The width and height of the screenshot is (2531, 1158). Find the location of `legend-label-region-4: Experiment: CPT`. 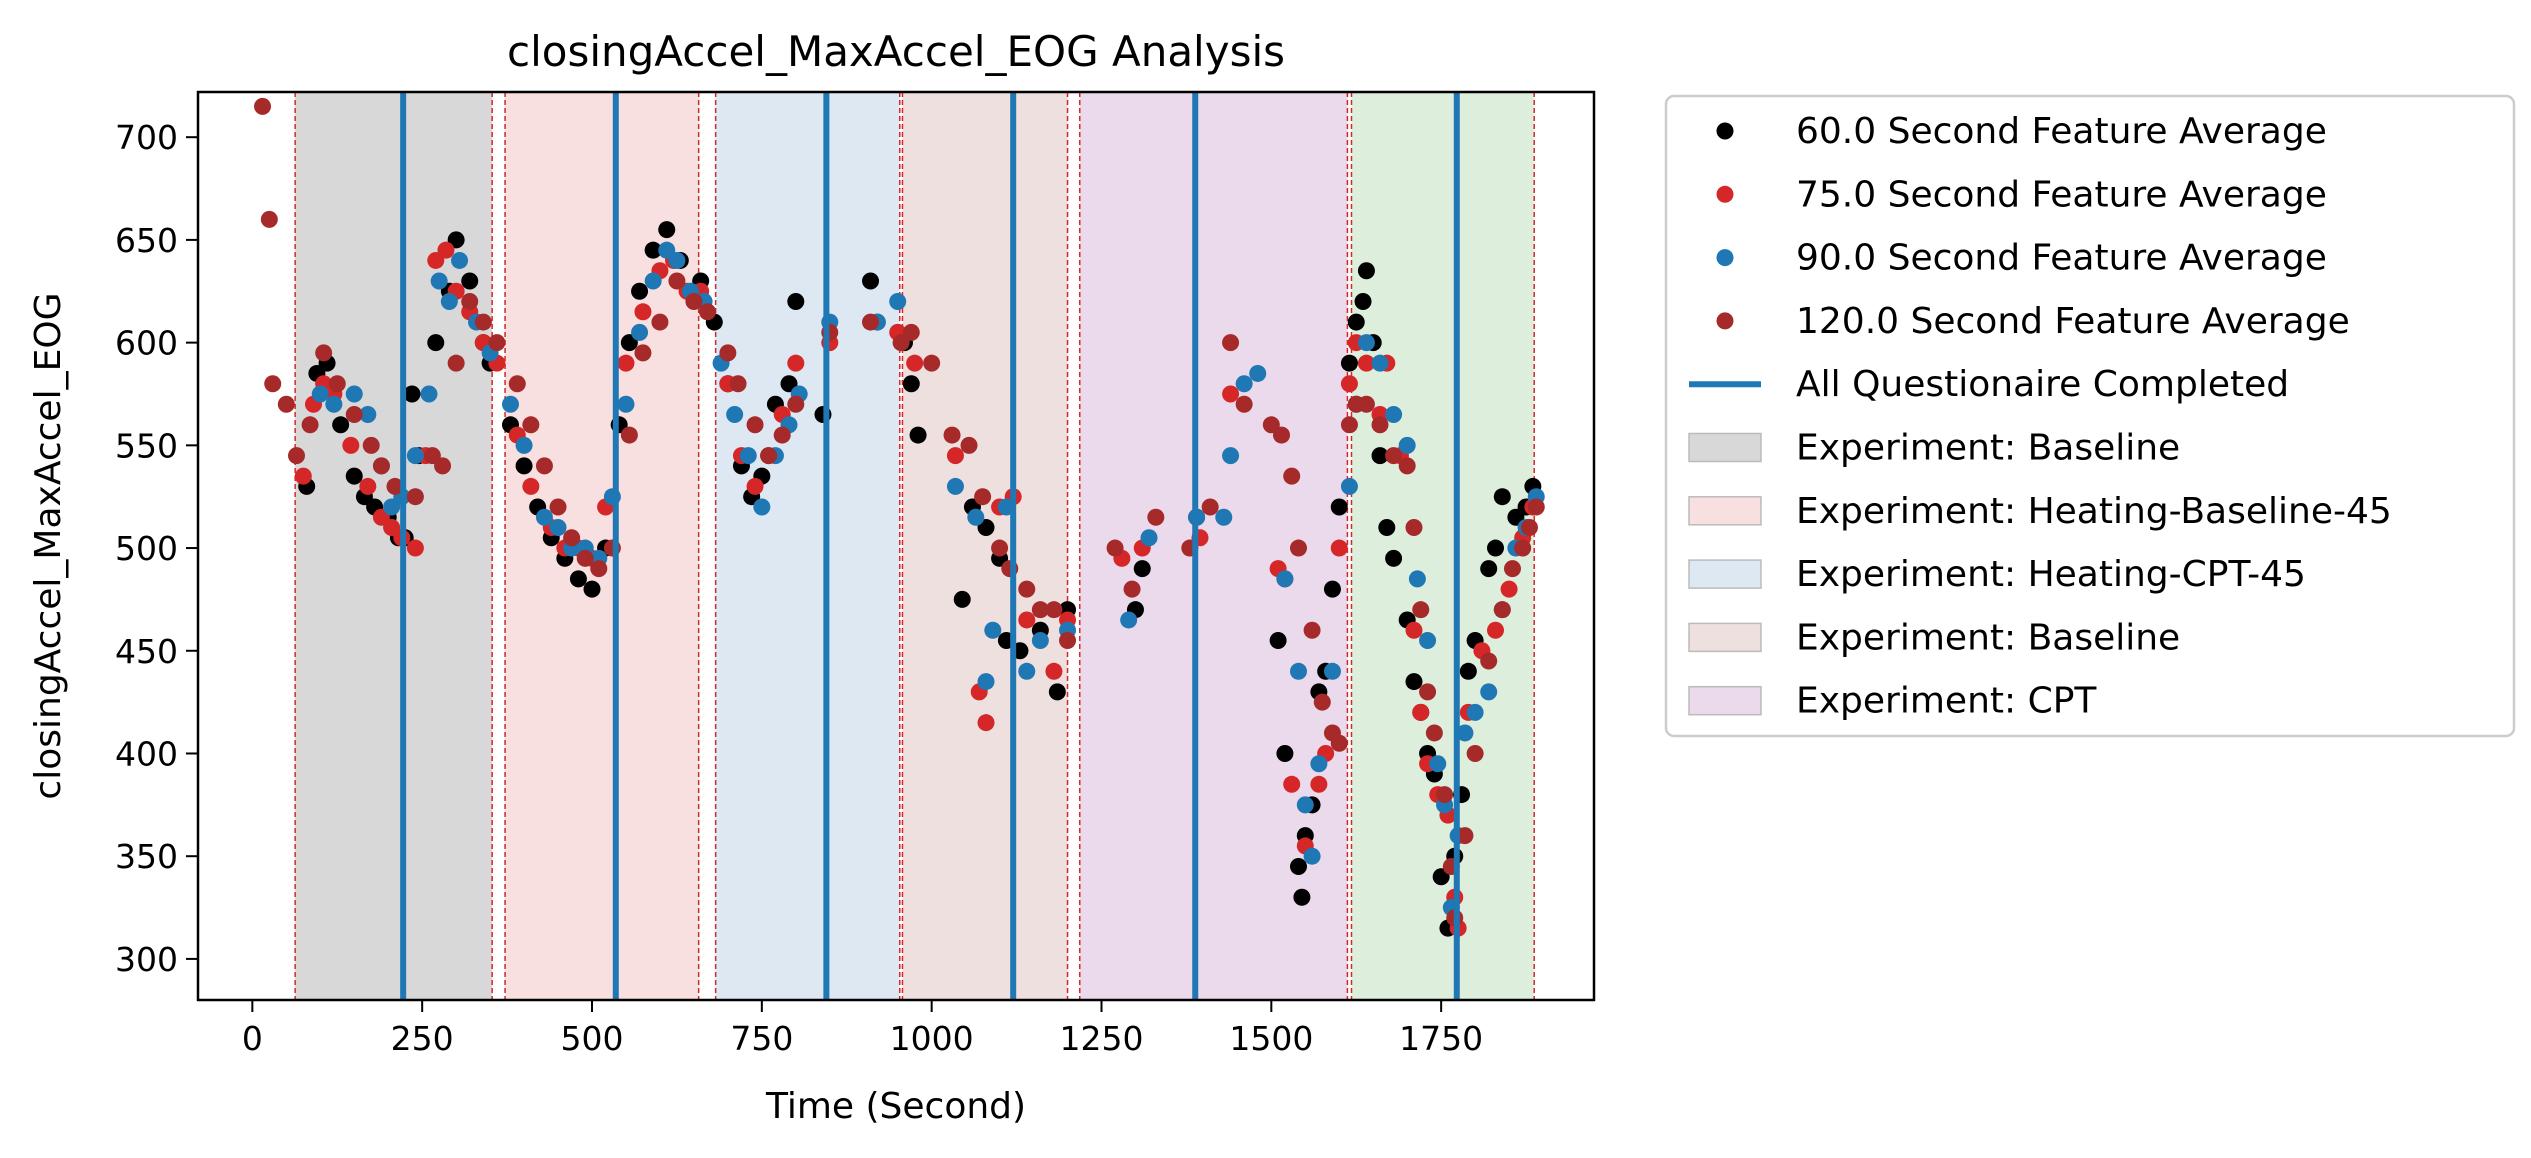

legend-label-region-4: Experiment: CPT is located at coordinates (1946, 701).